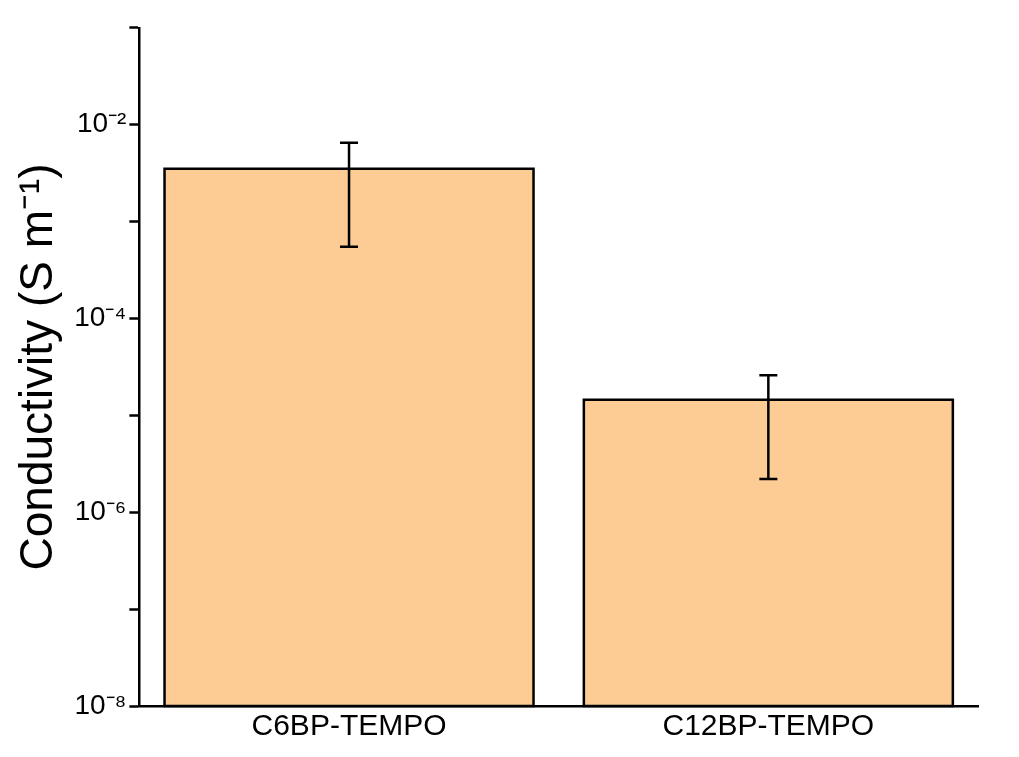  Describe the element at coordinates (100, 510) in the screenshot. I see `y-tick-label: 10⁻⁶` at that location.